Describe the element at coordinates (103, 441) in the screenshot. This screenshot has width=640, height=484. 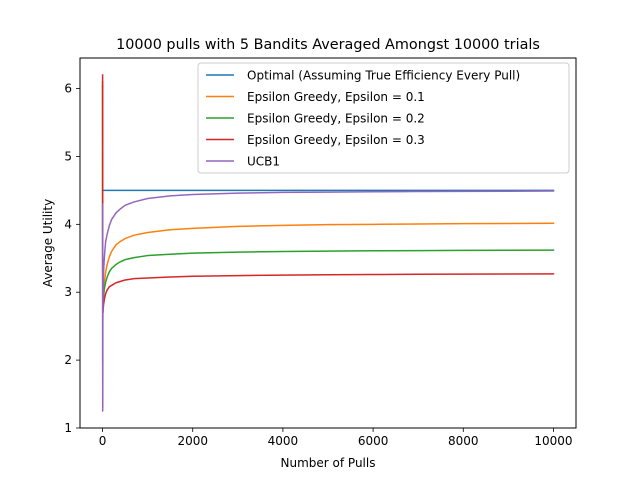
I see `x-tick-label: 0` at that location.